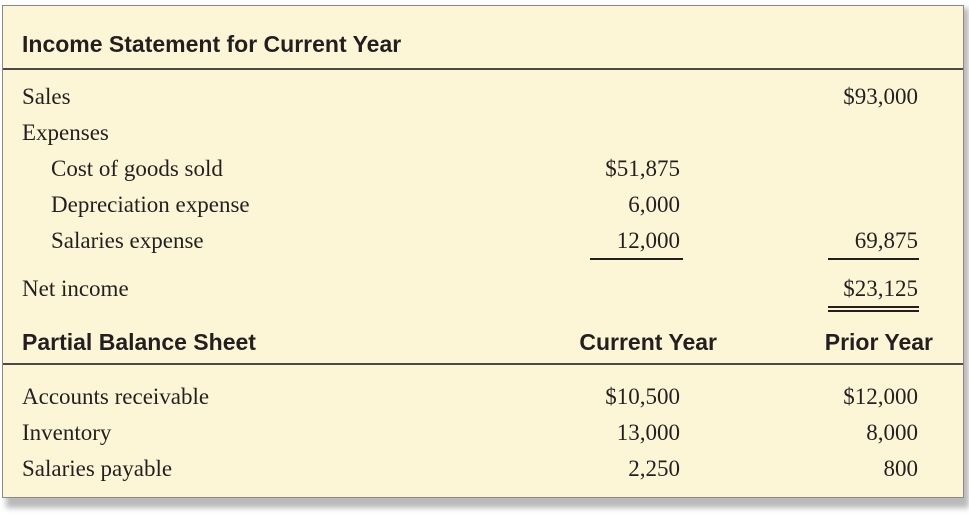 This screenshot has width=969, height=516. I want to click on accounts-receivable-row: Accounts receivable $10,500 $12,000, so click(483, 400).